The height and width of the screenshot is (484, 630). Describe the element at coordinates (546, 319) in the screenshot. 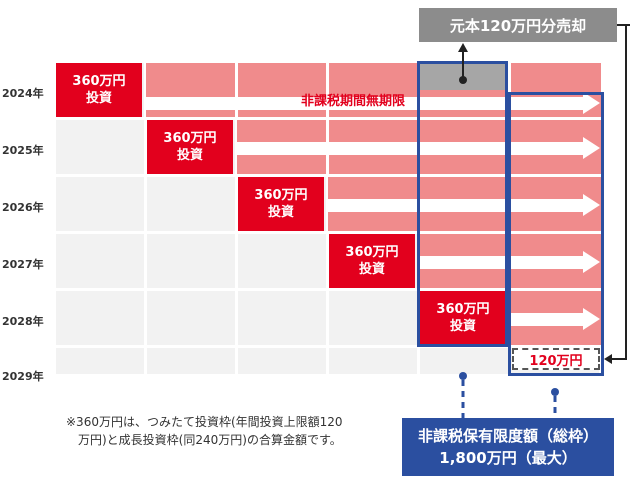

I see `arrow-2028` at that location.